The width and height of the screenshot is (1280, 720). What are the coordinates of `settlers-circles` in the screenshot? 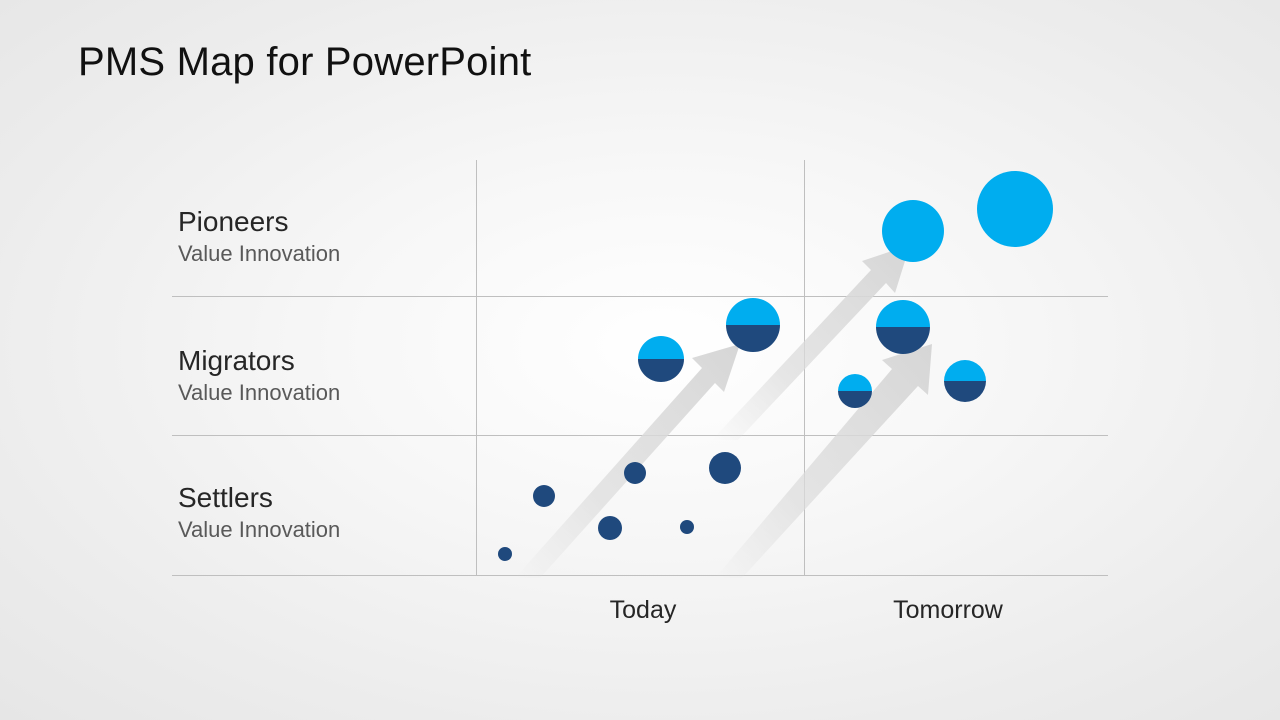 It's located at (619, 506).